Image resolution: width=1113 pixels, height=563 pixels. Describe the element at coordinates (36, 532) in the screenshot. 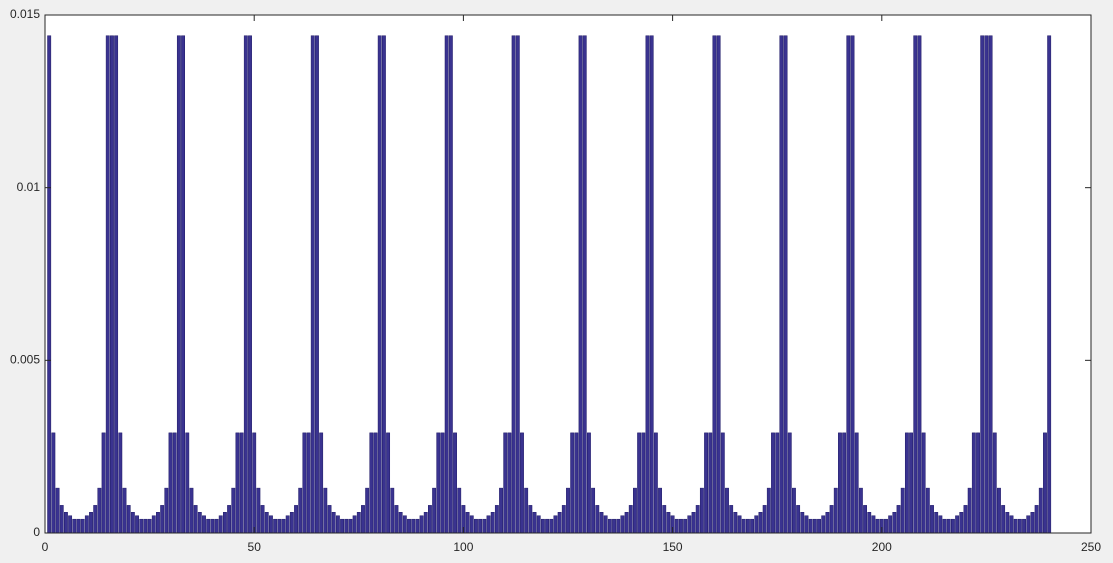

I see `y-tick-label: 0` at that location.